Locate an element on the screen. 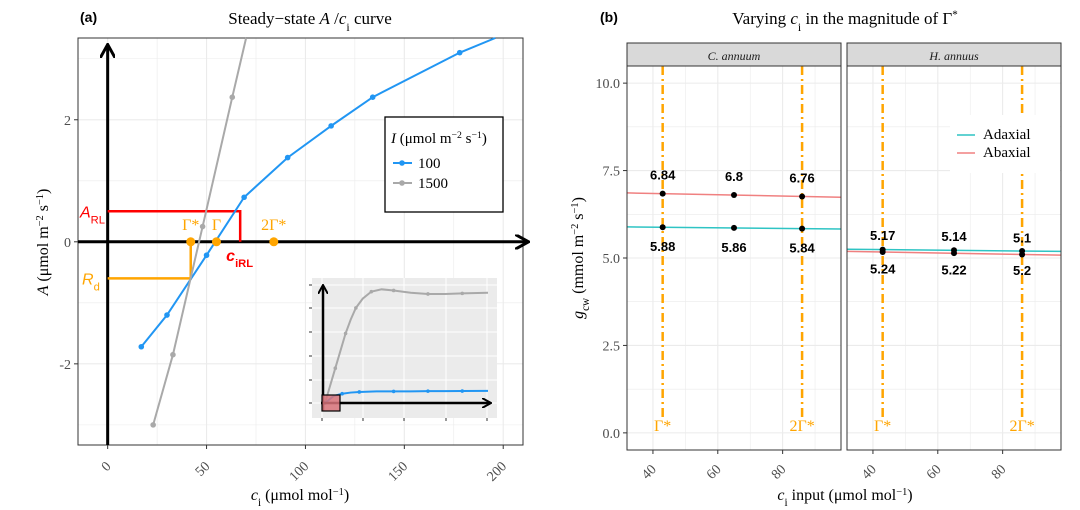 This screenshot has width=1080, height=510. data-label: 5.1 is located at coordinates (1022, 238).